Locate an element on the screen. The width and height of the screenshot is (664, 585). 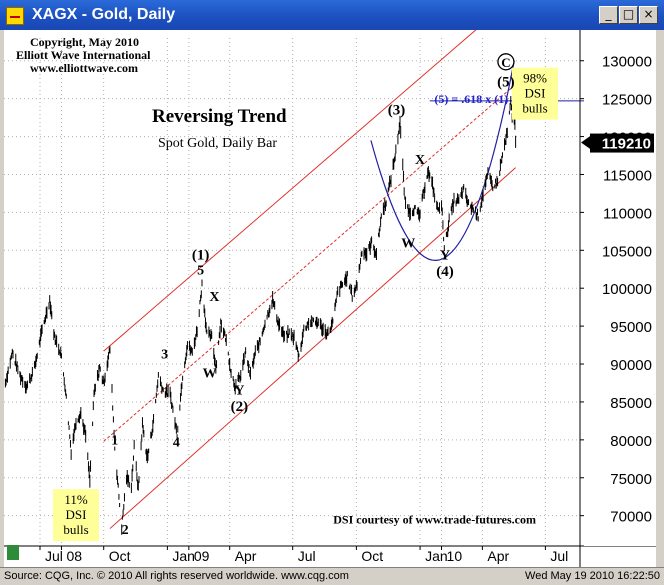
copyright-company: Elliott Wave International is located at coordinates (83, 55).